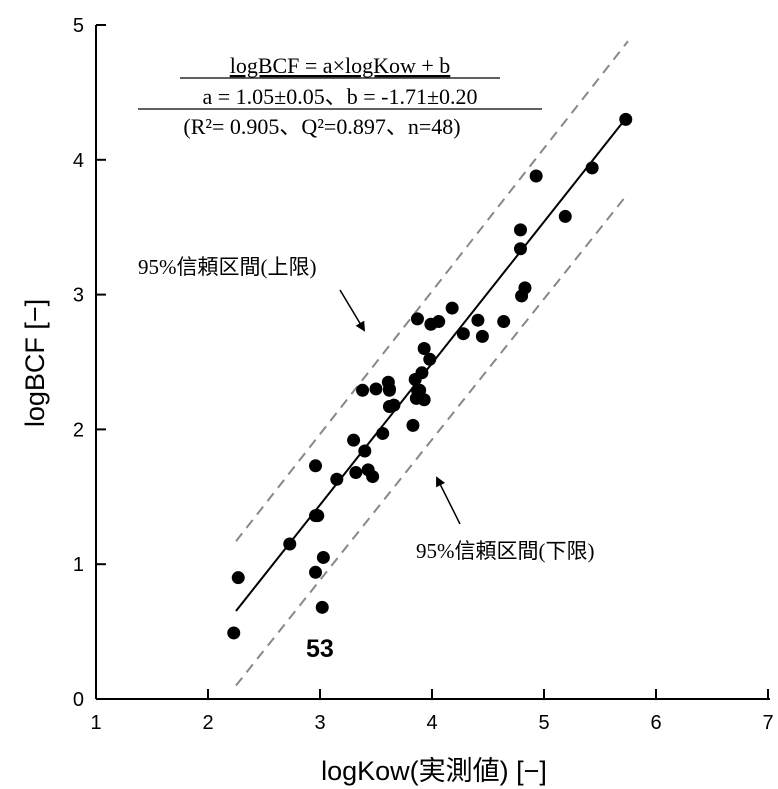 This screenshot has width=778, height=789. I want to click on x-axis-ticks: 1 2 3 4 5 6 7, so click(432, 711).